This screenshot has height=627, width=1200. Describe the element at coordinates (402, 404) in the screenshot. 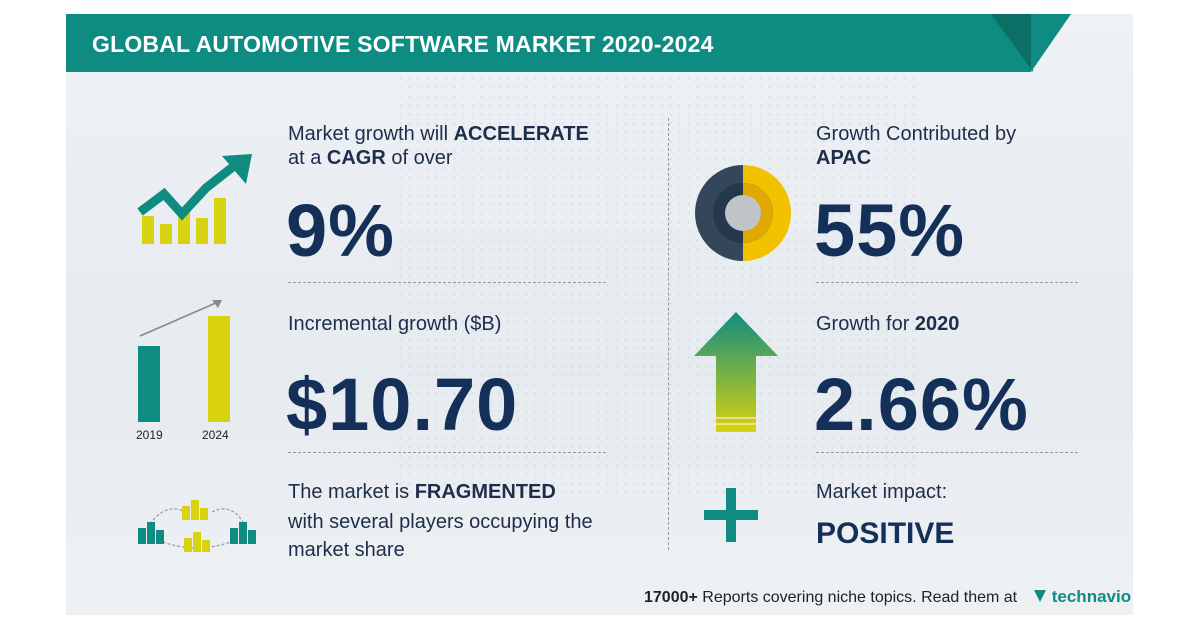

I see `incremental-value: $10.70` at that location.